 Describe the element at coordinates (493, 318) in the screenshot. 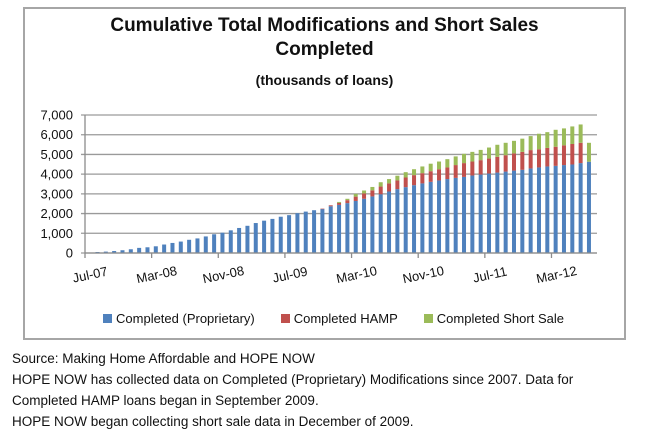

I see `legend-item-short-sale: Completed Short Sale` at that location.